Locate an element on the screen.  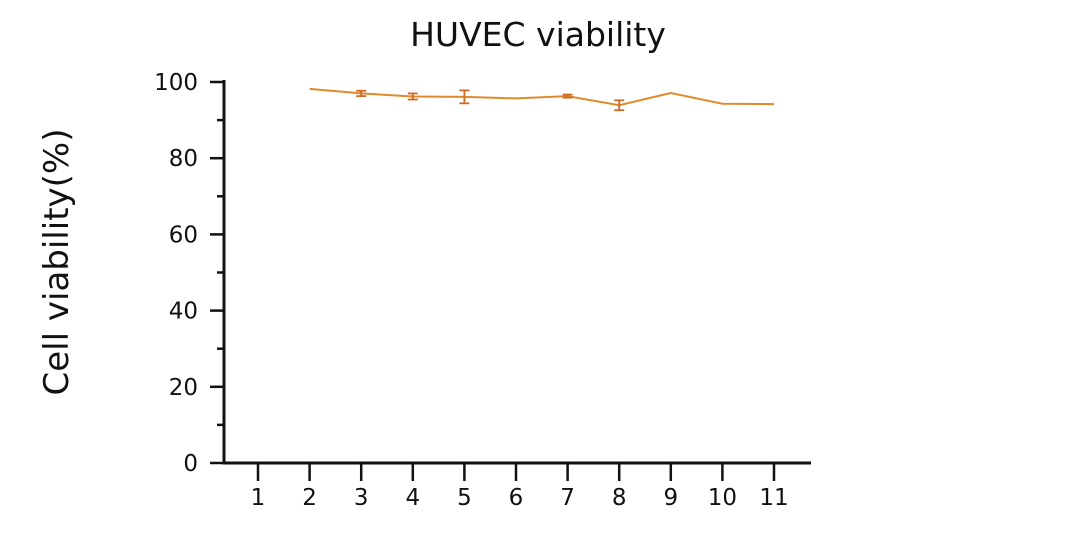
x-tick-label: 5 is located at coordinates (464, 498).